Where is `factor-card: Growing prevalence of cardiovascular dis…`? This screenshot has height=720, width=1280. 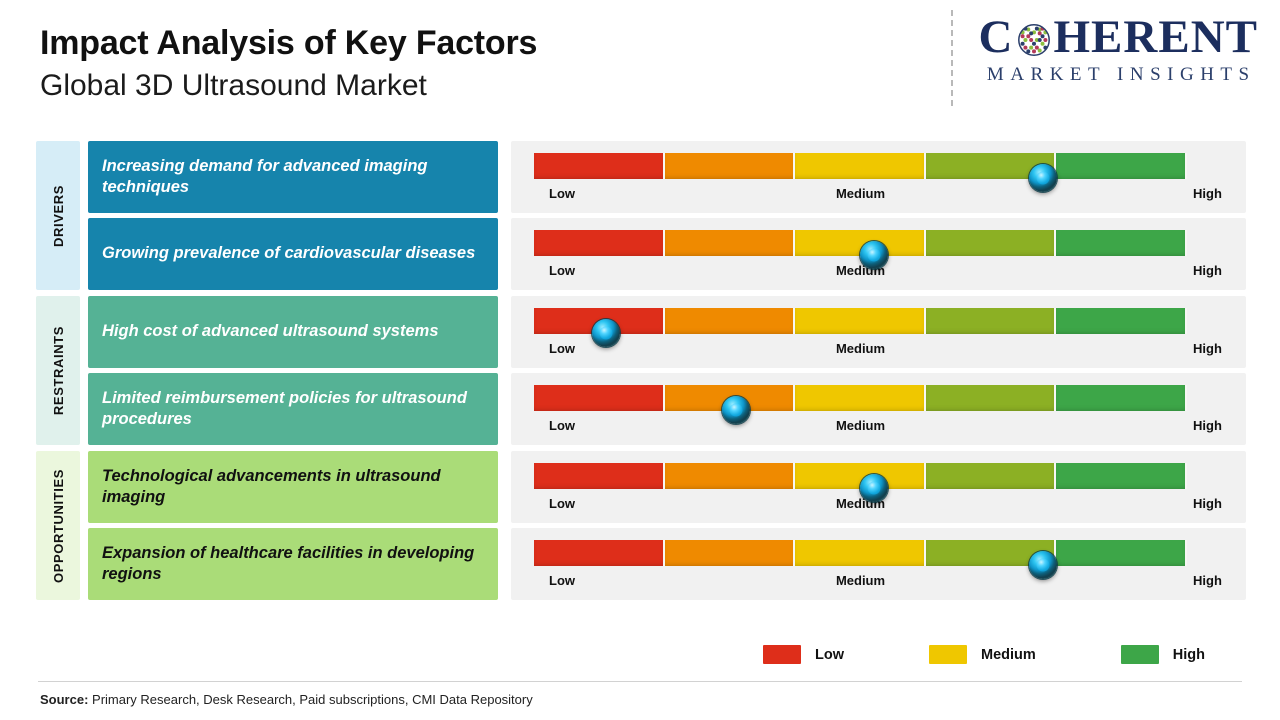 factor-card: Growing prevalence of cardiovascular dis… is located at coordinates (293, 254).